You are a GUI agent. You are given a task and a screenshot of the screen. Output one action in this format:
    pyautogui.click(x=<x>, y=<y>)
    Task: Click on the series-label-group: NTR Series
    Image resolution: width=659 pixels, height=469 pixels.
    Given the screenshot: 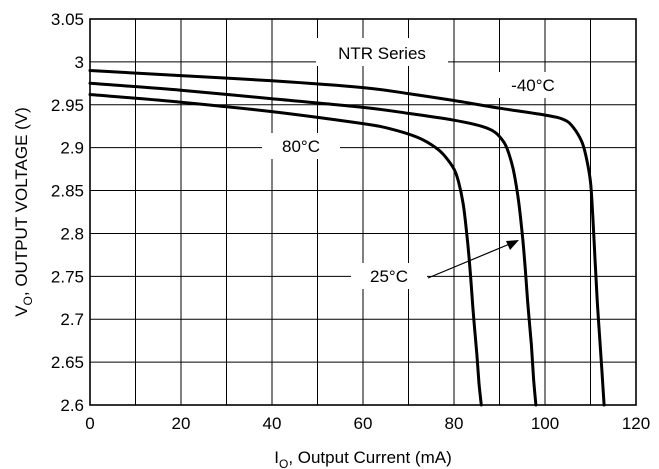 What is the action you would take?
    pyautogui.click(x=382, y=52)
    